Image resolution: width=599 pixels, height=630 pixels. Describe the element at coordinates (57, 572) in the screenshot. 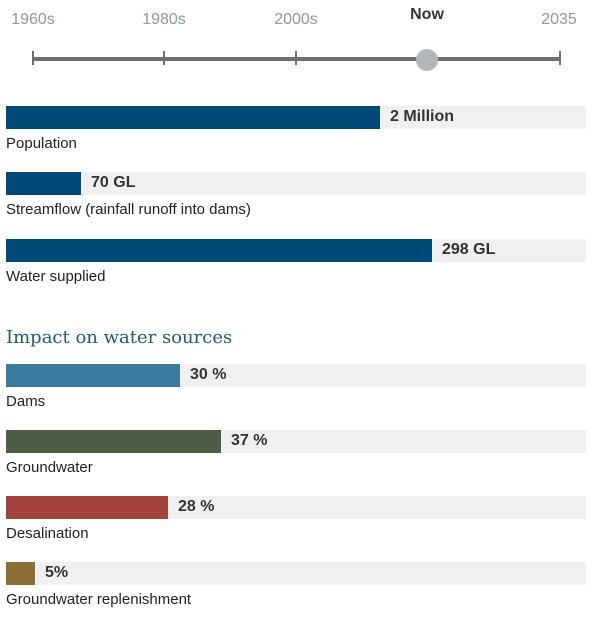

I see `bar-value: 5%` at that location.